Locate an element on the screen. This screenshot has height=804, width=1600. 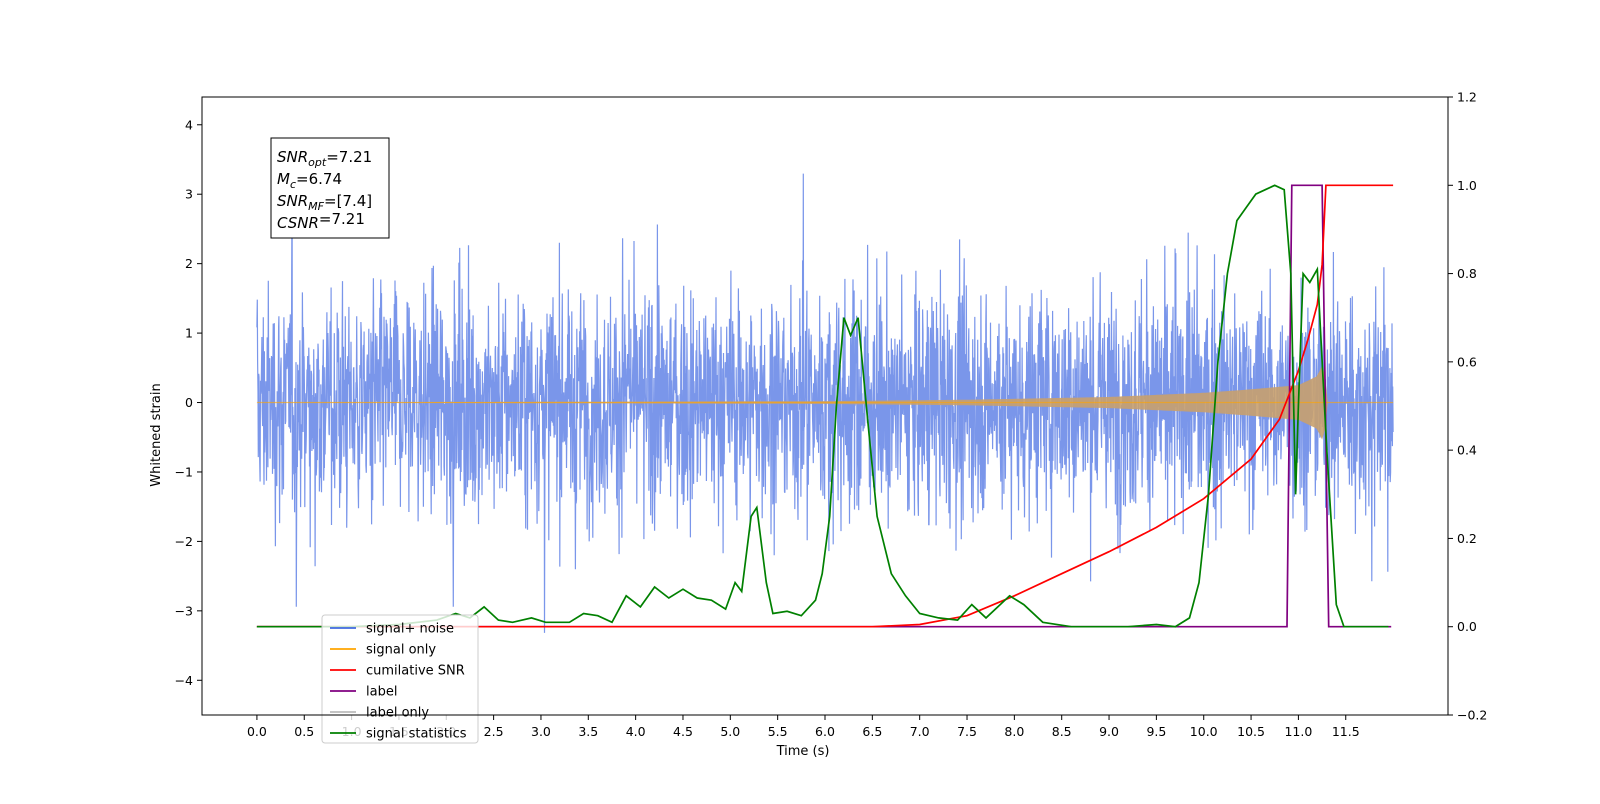
annotation-frame is located at coordinates (330, 188).